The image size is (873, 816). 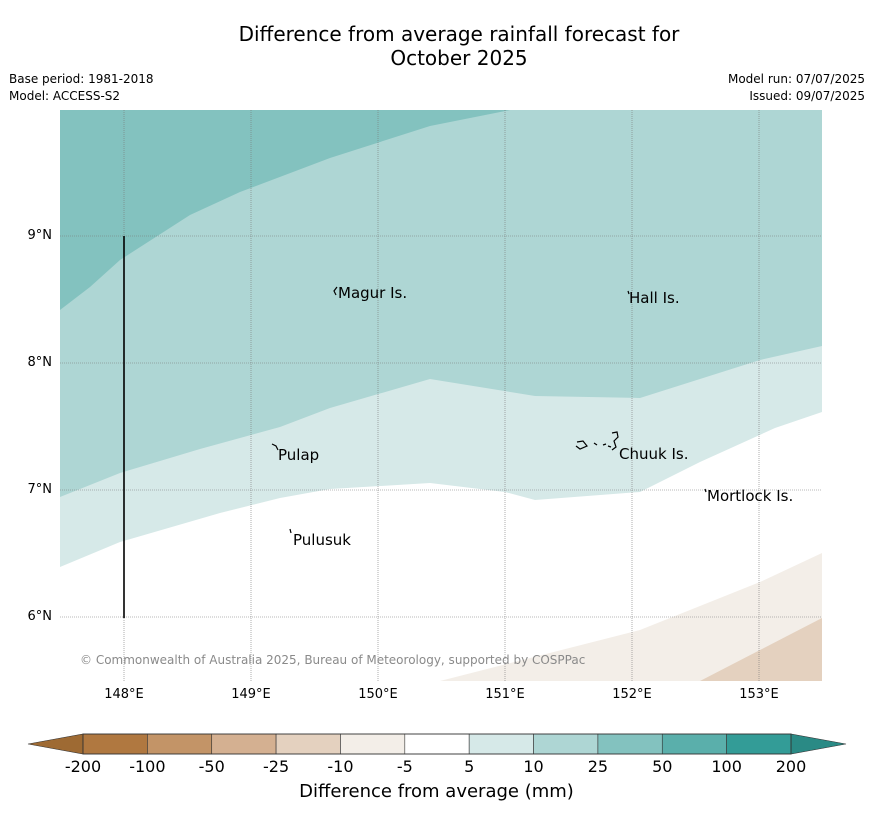 I want to click on band-teal-medium, so click(x=285, y=210).